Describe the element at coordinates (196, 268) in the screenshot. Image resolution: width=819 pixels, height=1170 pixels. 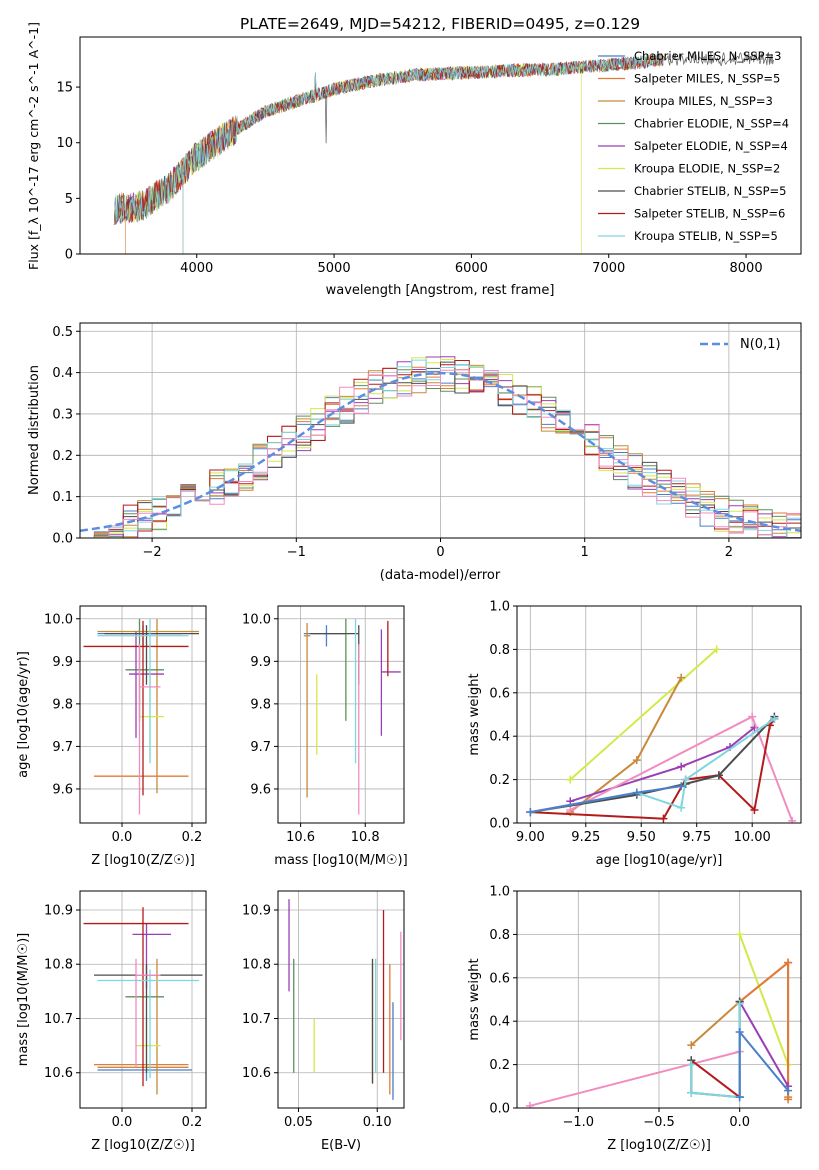
I see `x-tick-label: 4000` at that location.